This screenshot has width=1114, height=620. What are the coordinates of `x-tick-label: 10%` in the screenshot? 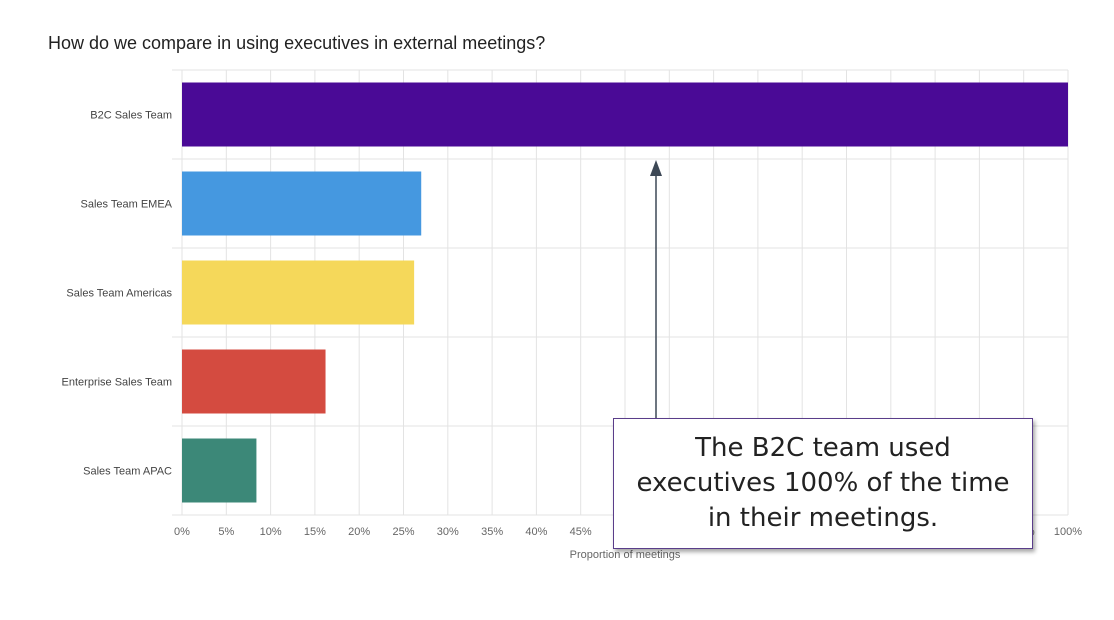 It's located at (271, 532).